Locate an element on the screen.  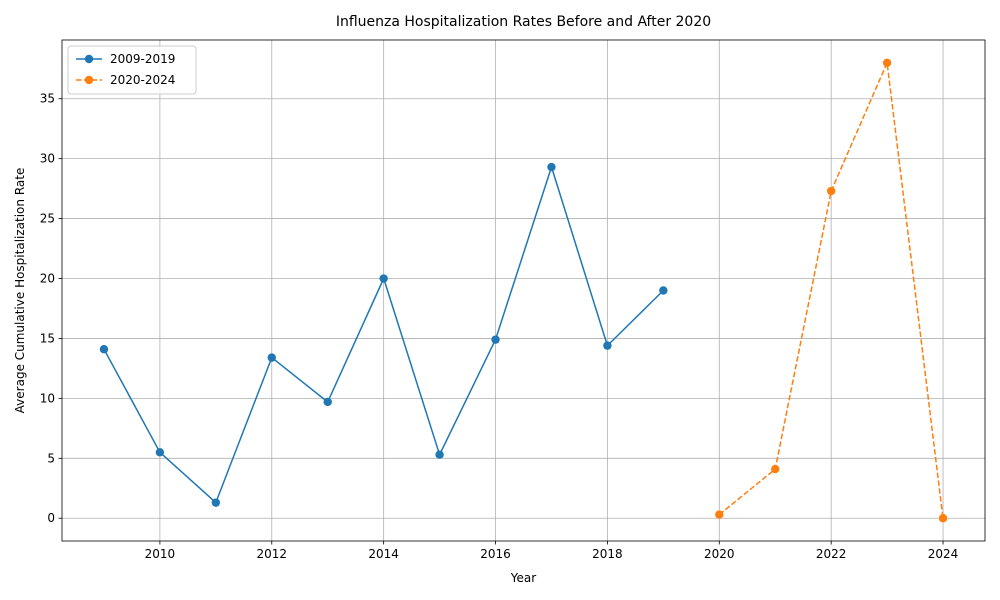
y-tick-label: 20 is located at coordinates (47, 279).